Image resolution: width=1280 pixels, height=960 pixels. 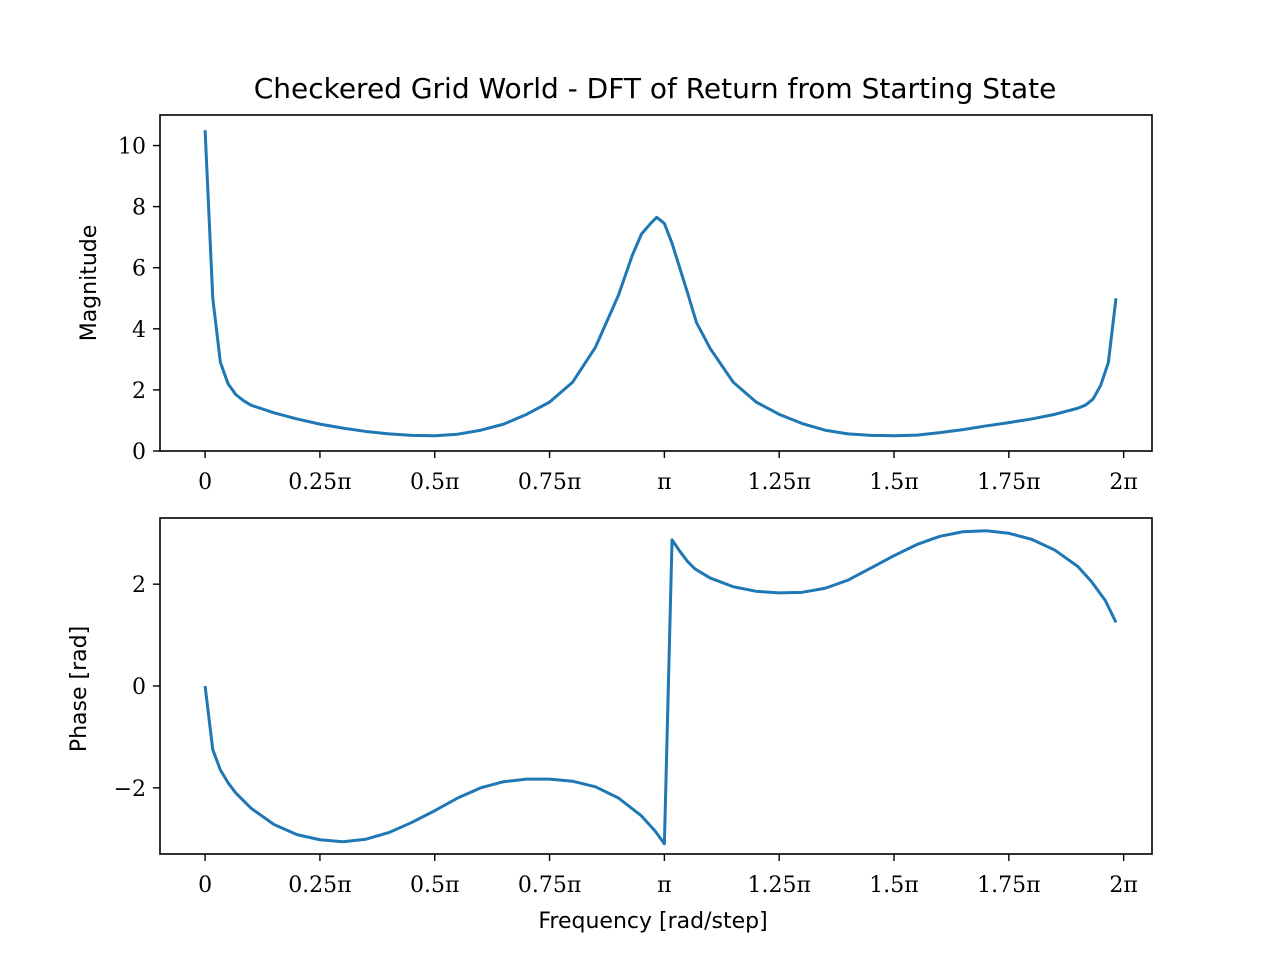 What do you see at coordinates (778, 482) in the screenshot?
I see `magnitude-x-tick-label: 1.25π` at bounding box center [778, 482].